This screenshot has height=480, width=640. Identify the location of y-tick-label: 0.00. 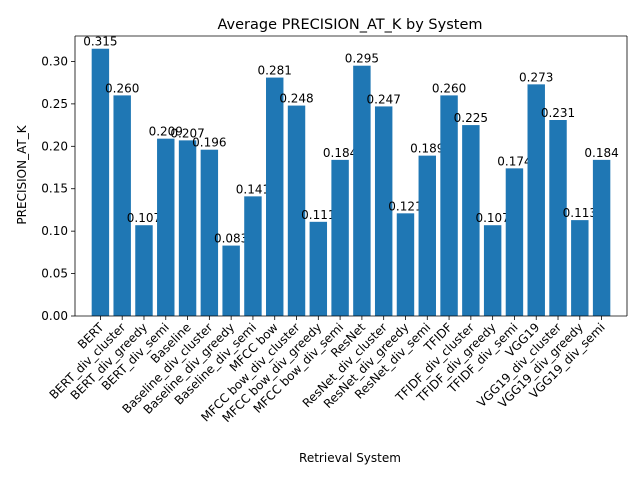
(54, 316).